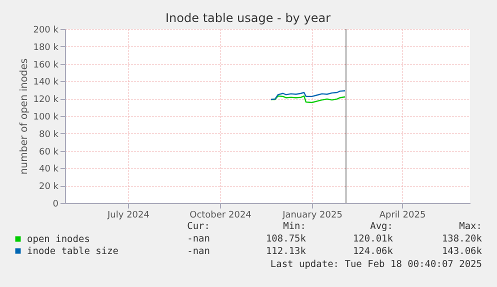  I want to click on x-tick-label: October 2024, so click(221, 215).